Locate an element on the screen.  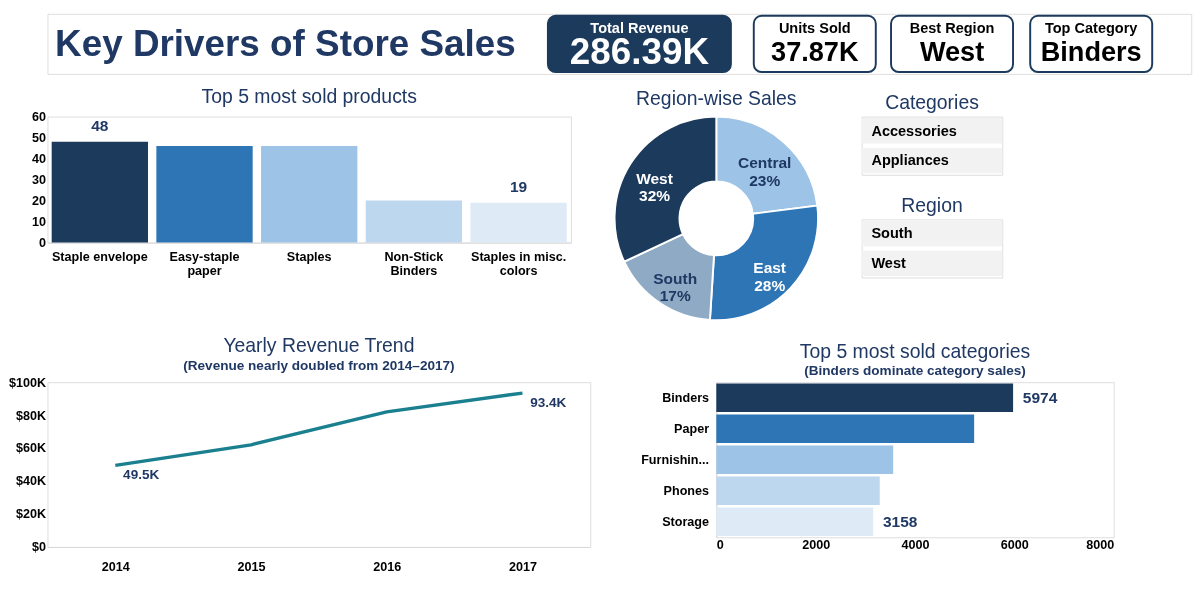
y-tick-label: $0 is located at coordinates (39, 547).